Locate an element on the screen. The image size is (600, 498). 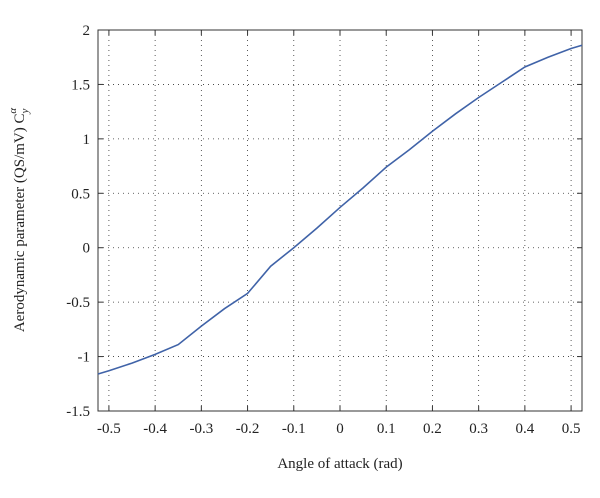
y-tick-label: 1 is located at coordinates (87, 140).